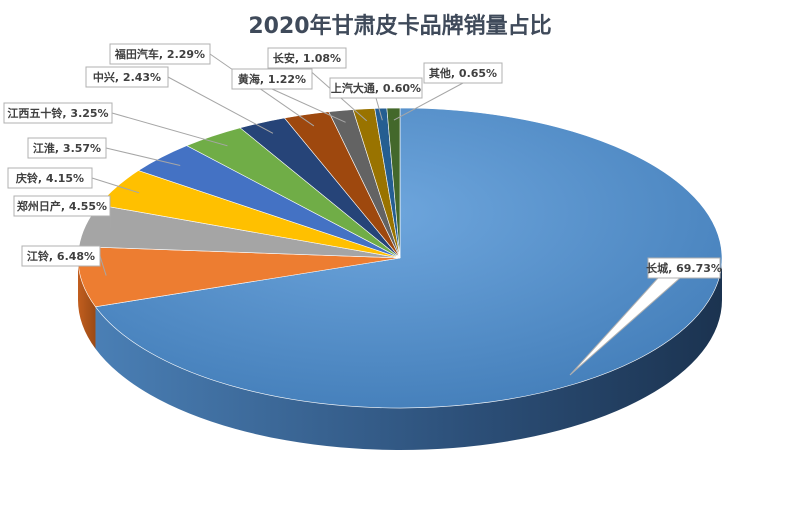 Image resolution: width=800 pixels, height=506 pixels. I want to click on data-label-12: 其他, 0.65%, so click(463, 73).